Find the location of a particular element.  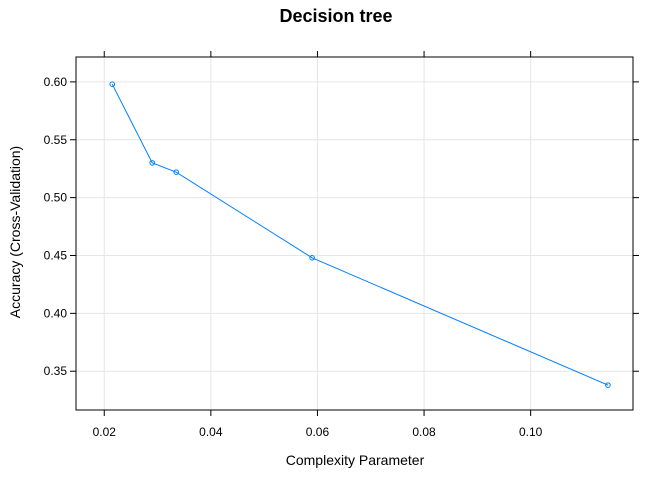

x-axis-label: Complexity Parameter is located at coordinates (355, 460).